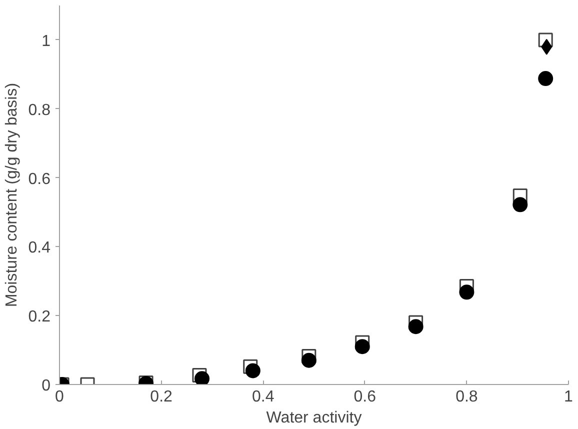 Image resolution: width=578 pixels, height=429 pixels. What do you see at coordinates (39, 248) in the screenshot?
I see `y-tick-label: 0.4` at bounding box center [39, 248].